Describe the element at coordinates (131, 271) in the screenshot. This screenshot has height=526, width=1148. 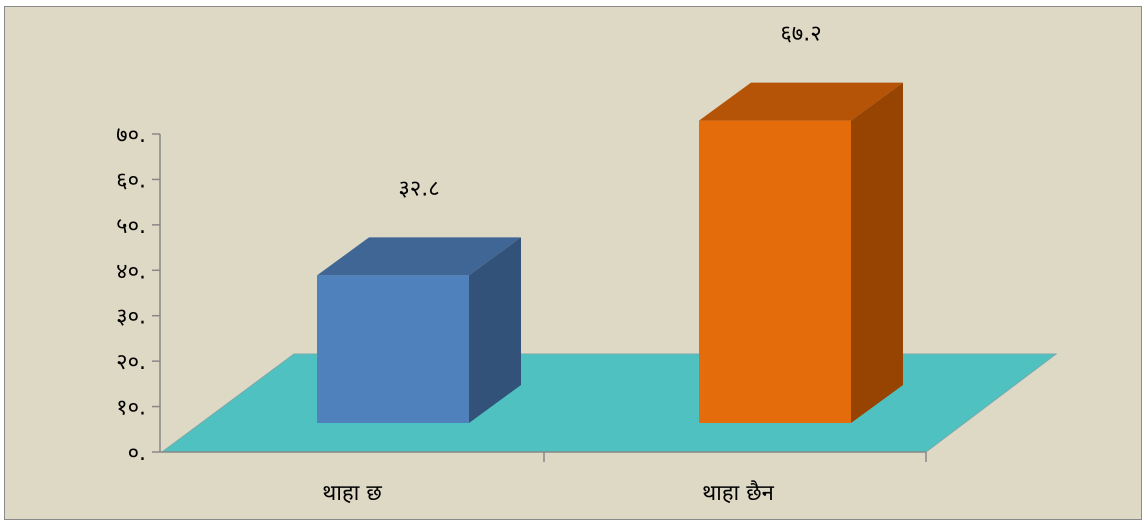
I see `y-tick-label: ४०.` at that location.